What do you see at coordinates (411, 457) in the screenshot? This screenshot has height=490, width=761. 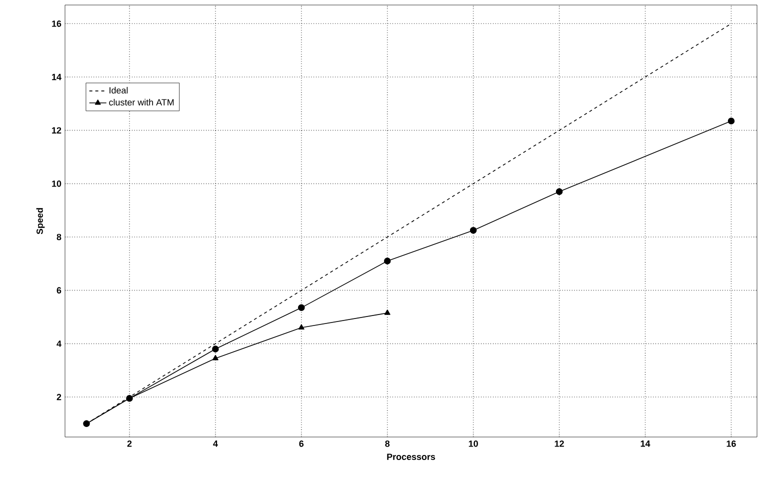 I see `x-axis-title: Processors` at bounding box center [411, 457].